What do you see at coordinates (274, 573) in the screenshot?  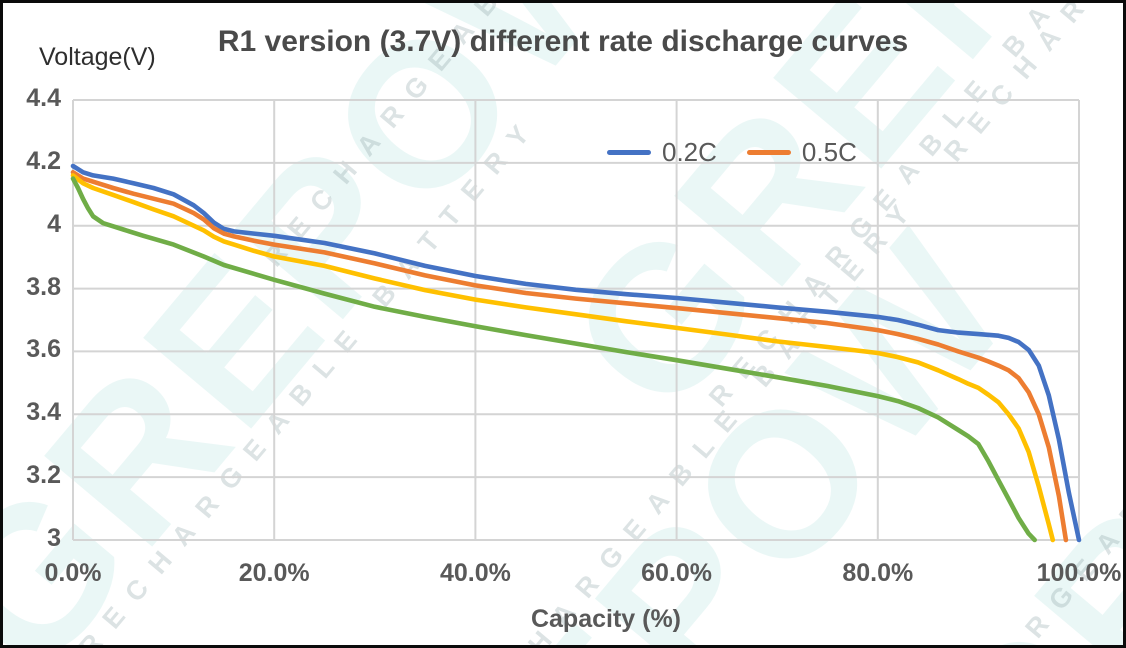 I see `x-tick-label: 20.0%` at bounding box center [274, 573].